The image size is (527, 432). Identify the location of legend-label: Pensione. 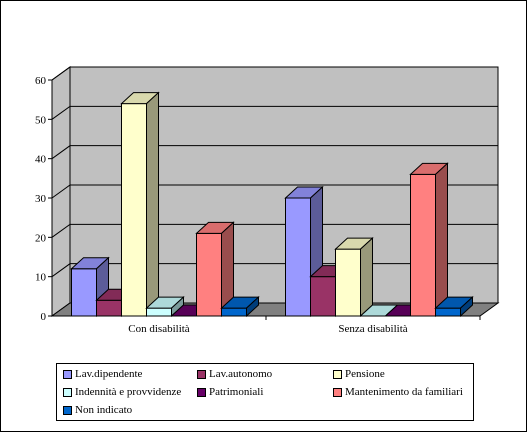
(365, 374).